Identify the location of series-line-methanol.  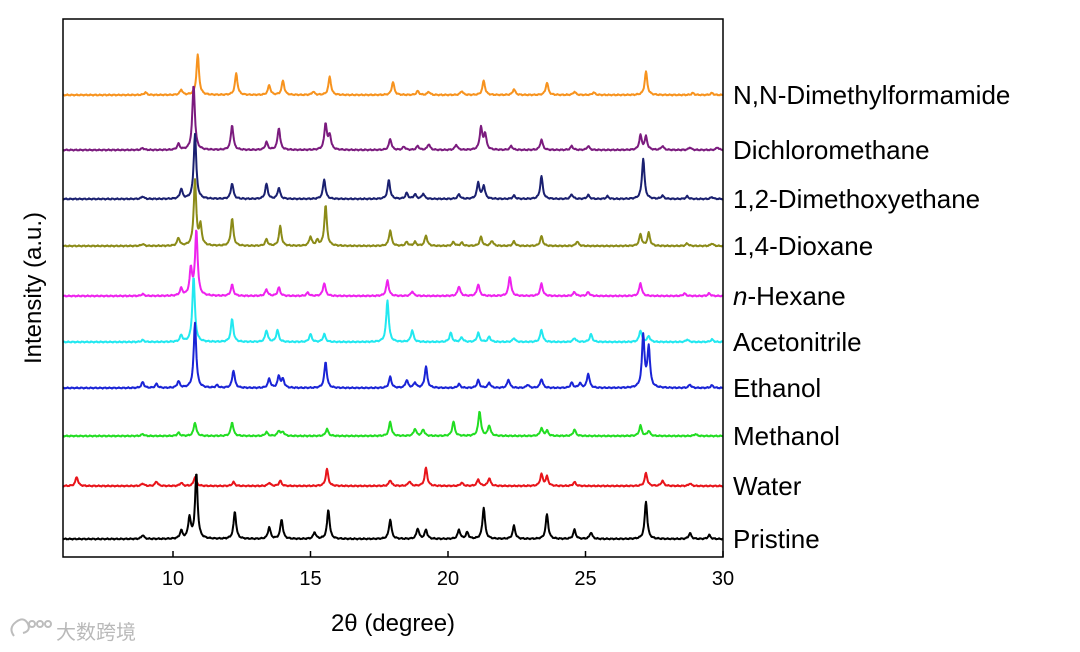
(393, 424).